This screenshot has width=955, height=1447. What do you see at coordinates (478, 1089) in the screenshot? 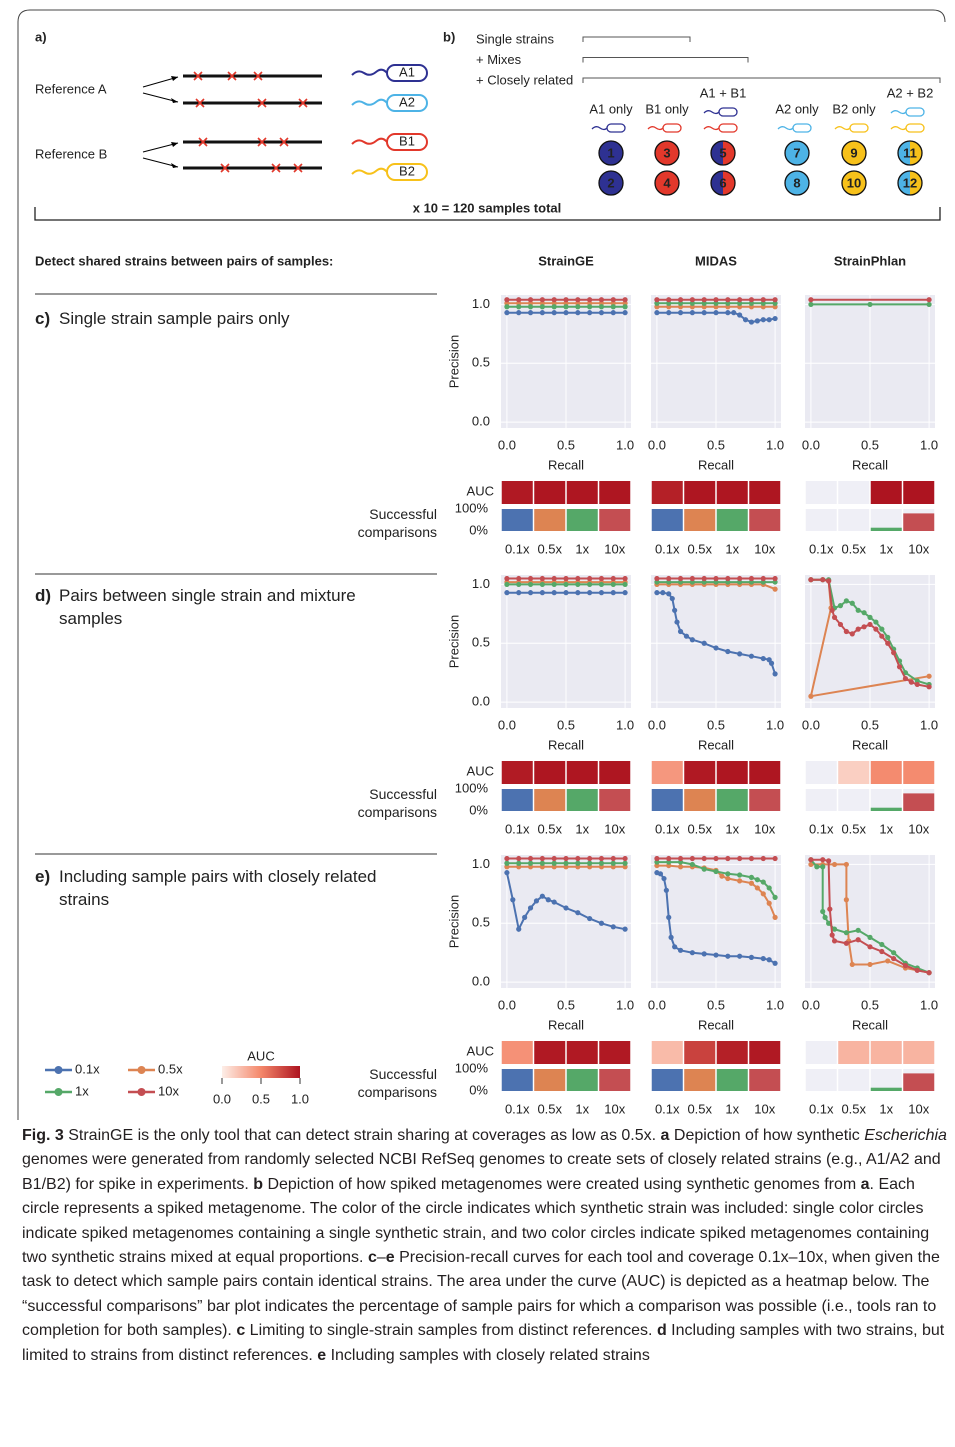
I see `success-tick-label: 0%` at bounding box center [478, 1089].